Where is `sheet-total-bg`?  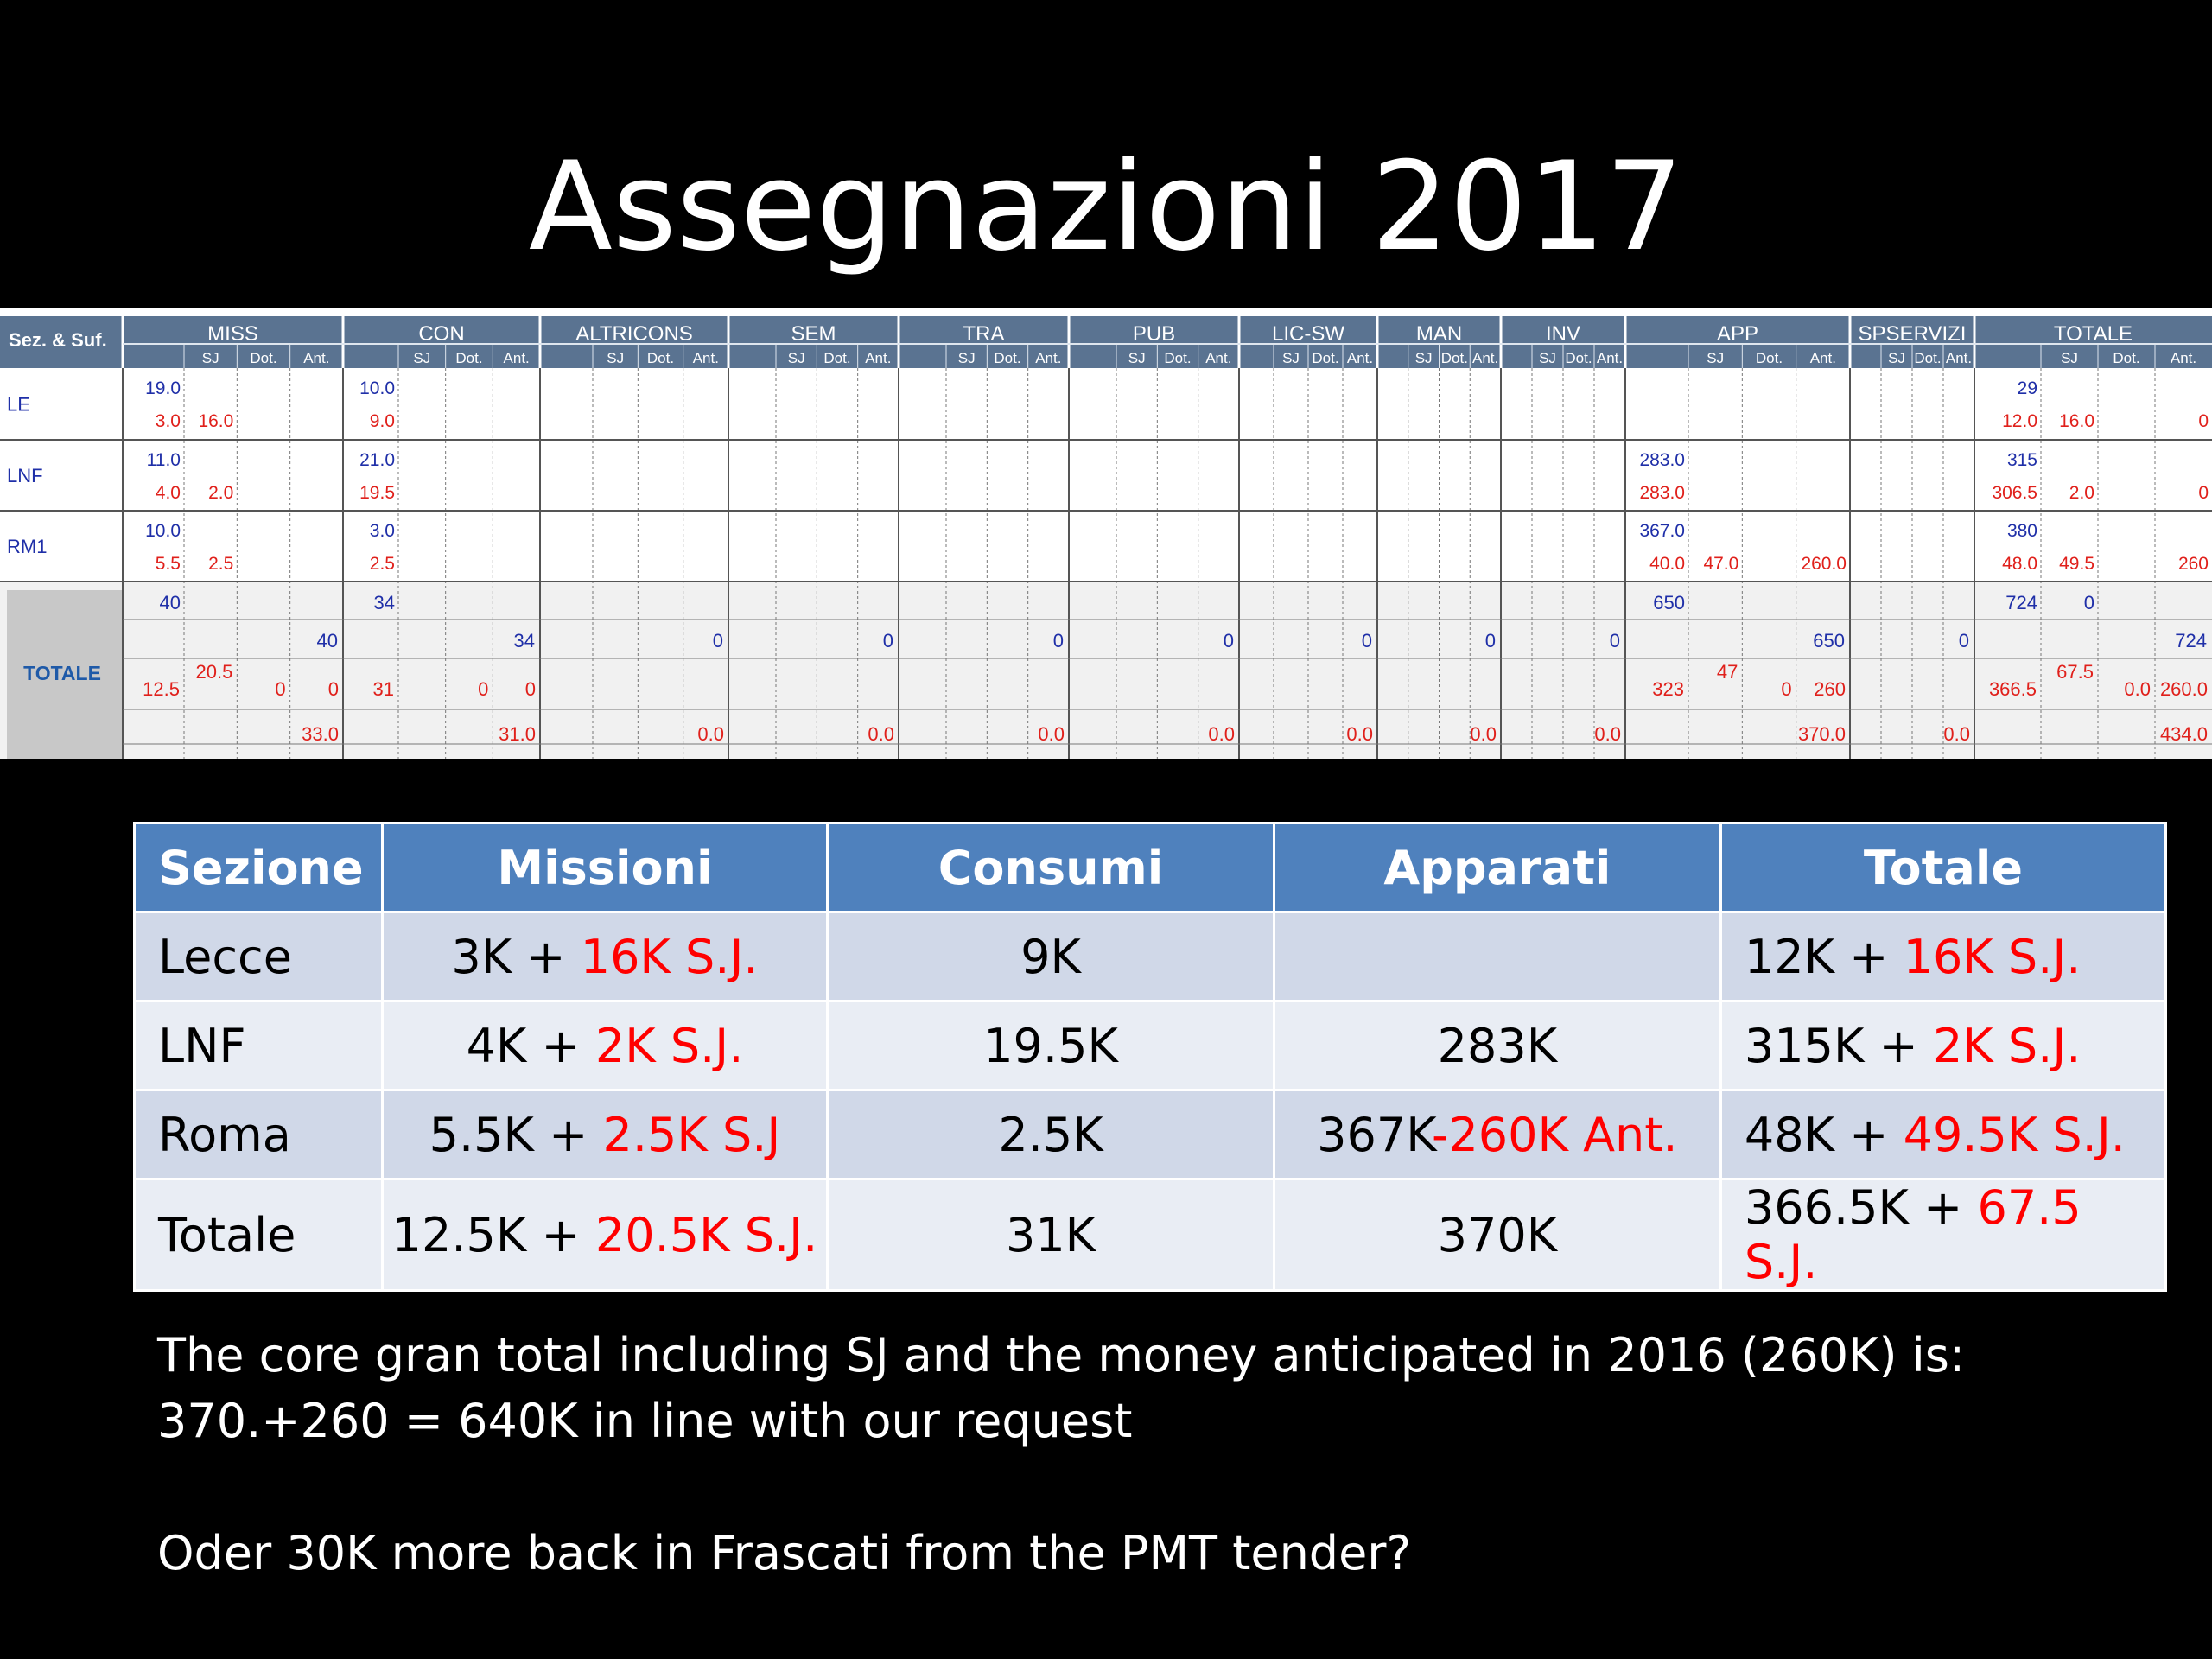 sheet-total-bg is located at coordinates (1106, 670).